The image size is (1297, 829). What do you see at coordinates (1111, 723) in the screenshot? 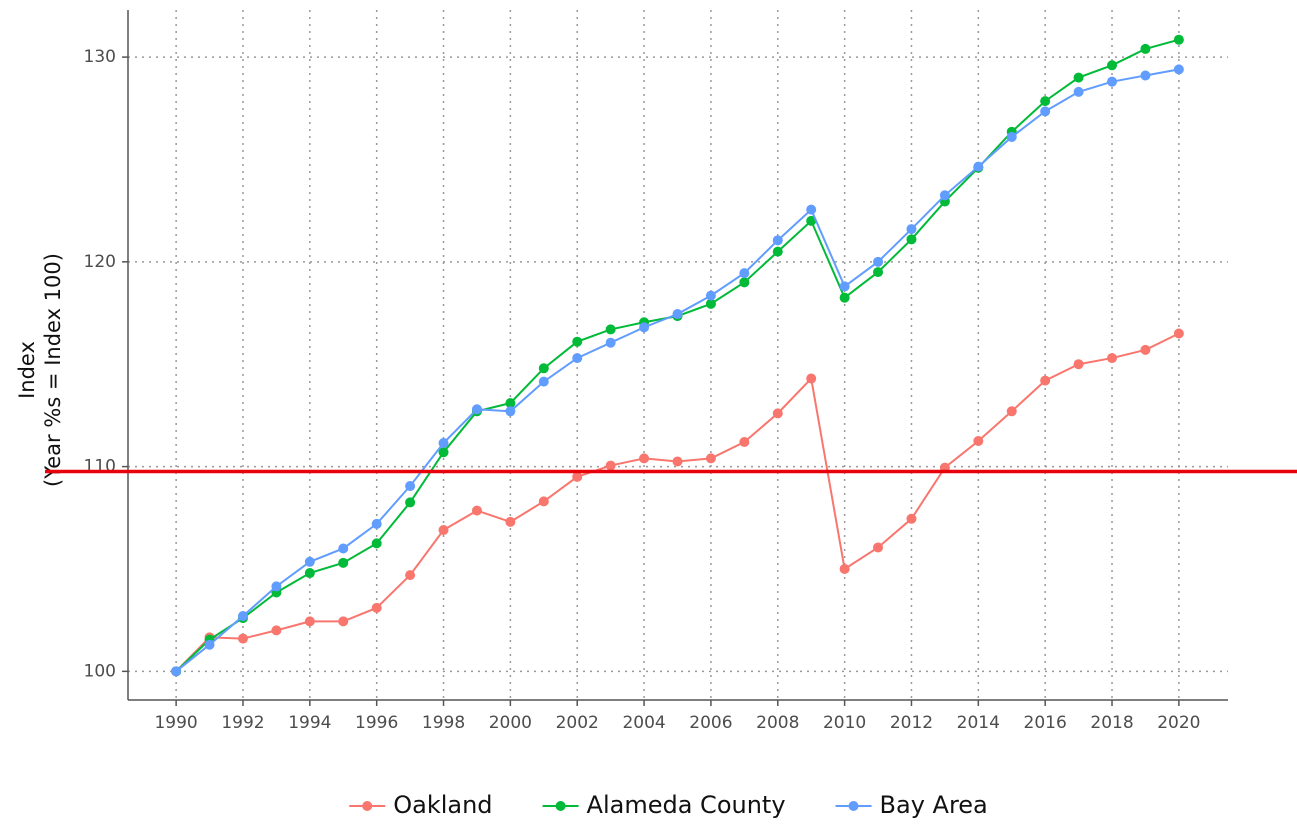
I see `x-tick-label: 2018` at bounding box center [1111, 723].